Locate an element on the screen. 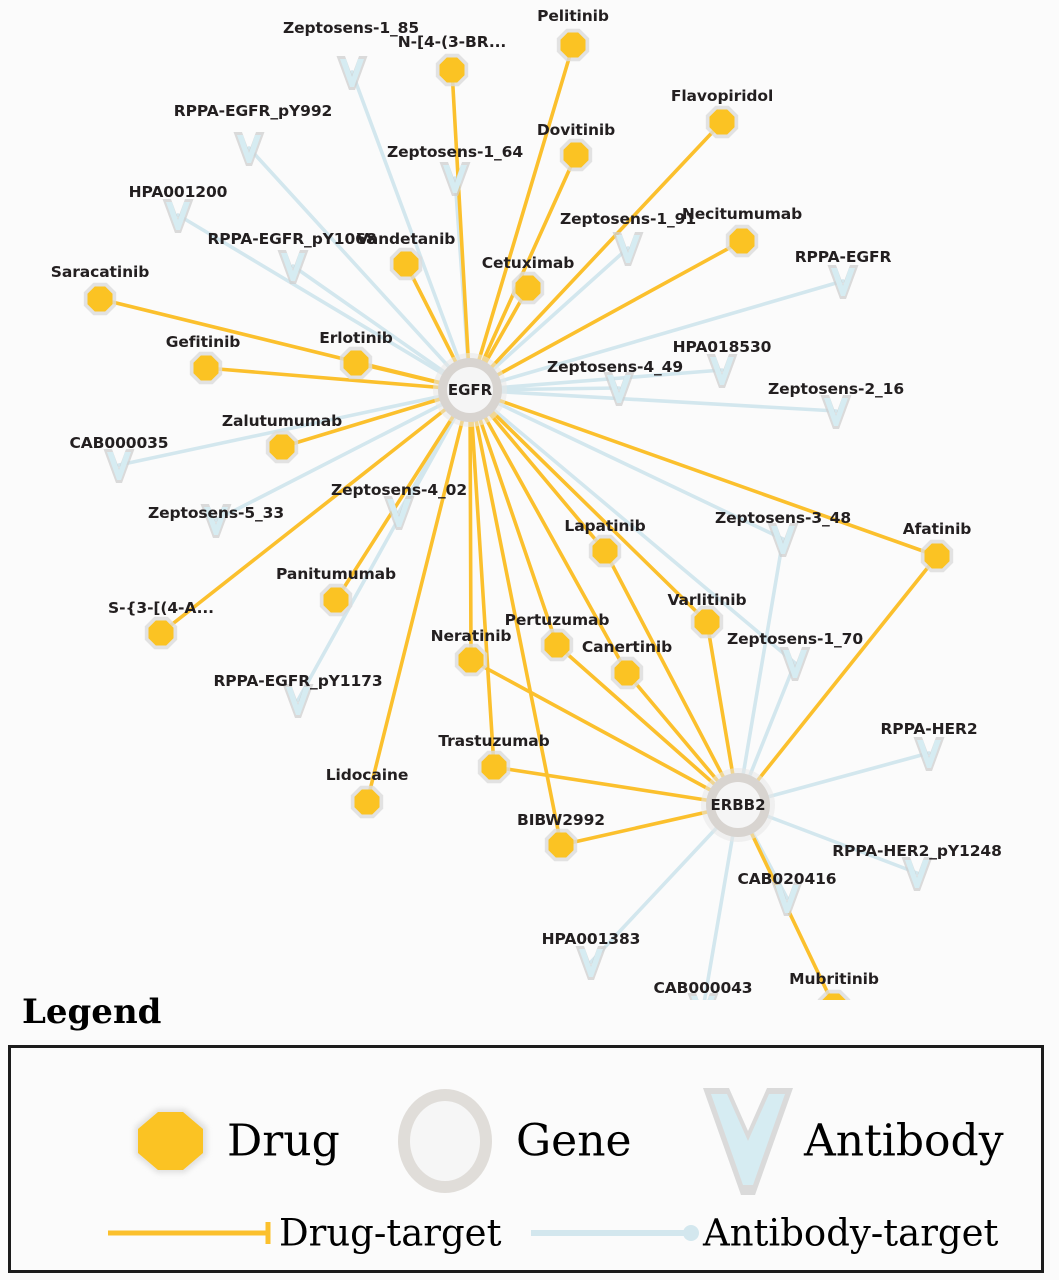  gene-node-inner is located at coordinates (738, 805).